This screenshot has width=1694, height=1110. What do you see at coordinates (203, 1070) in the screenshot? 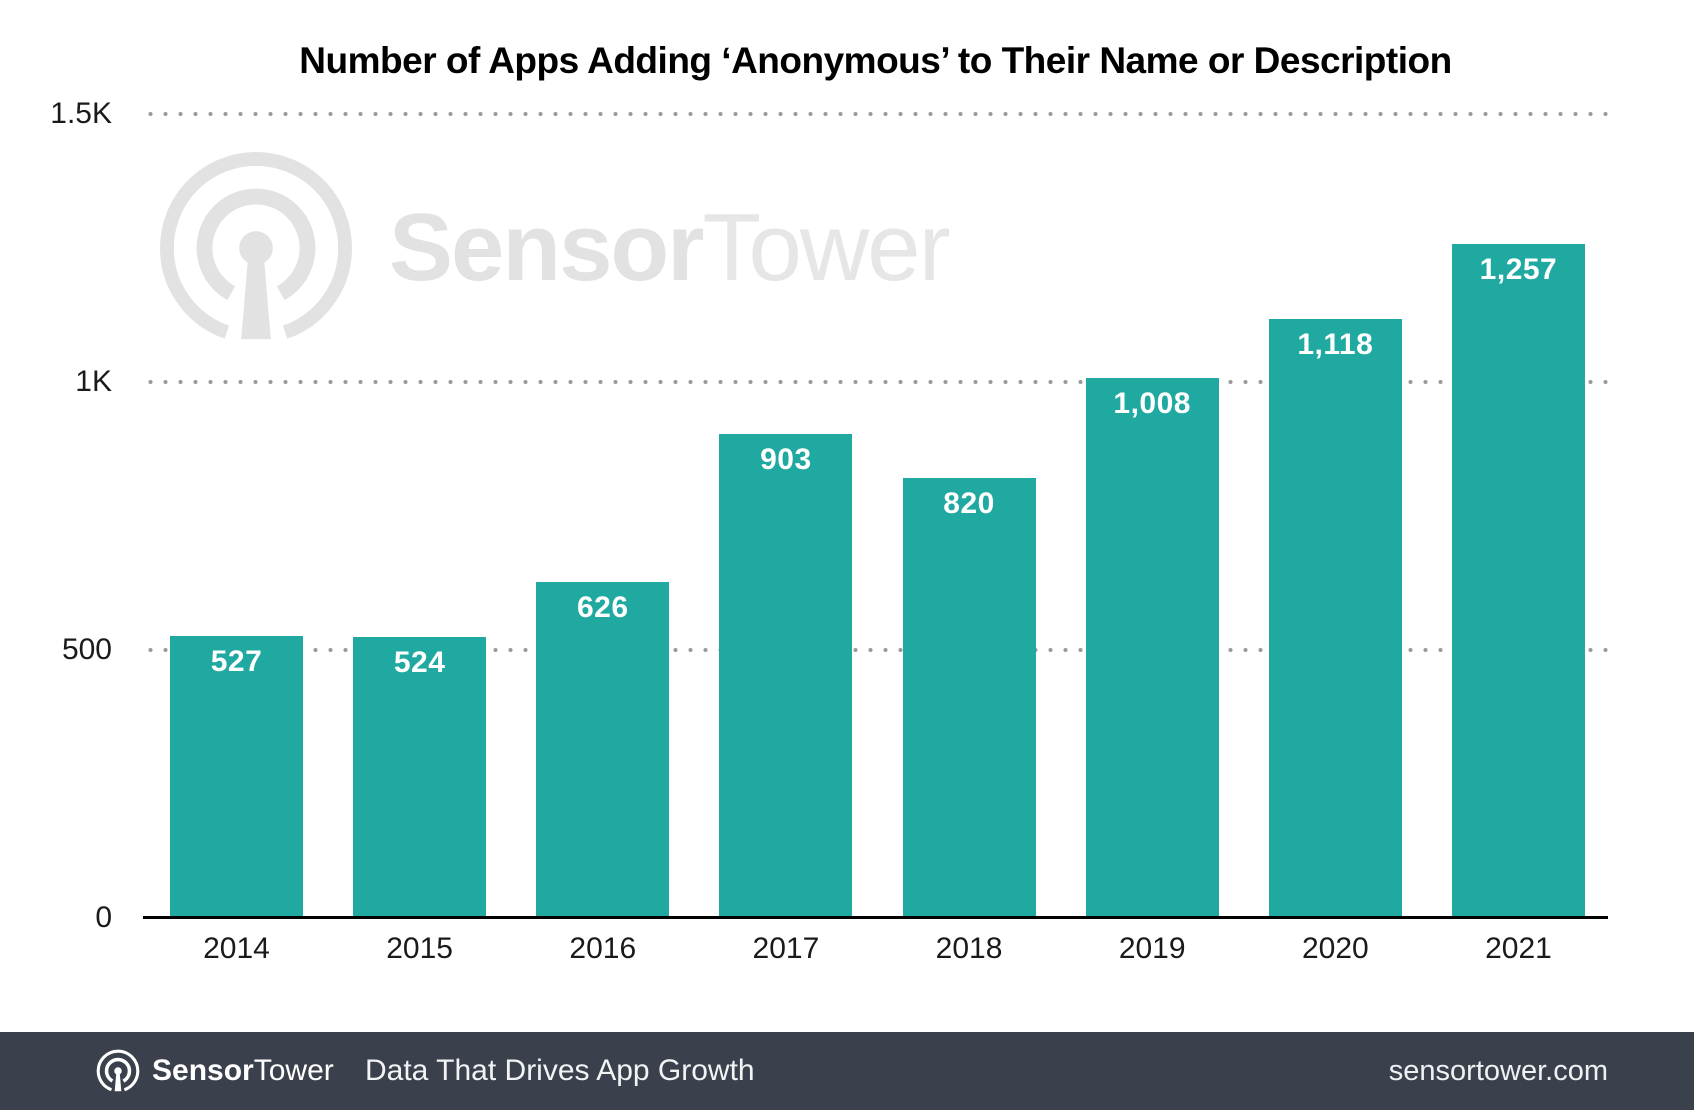
I see `footer-brand-bold: Sensor` at bounding box center [203, 1070].